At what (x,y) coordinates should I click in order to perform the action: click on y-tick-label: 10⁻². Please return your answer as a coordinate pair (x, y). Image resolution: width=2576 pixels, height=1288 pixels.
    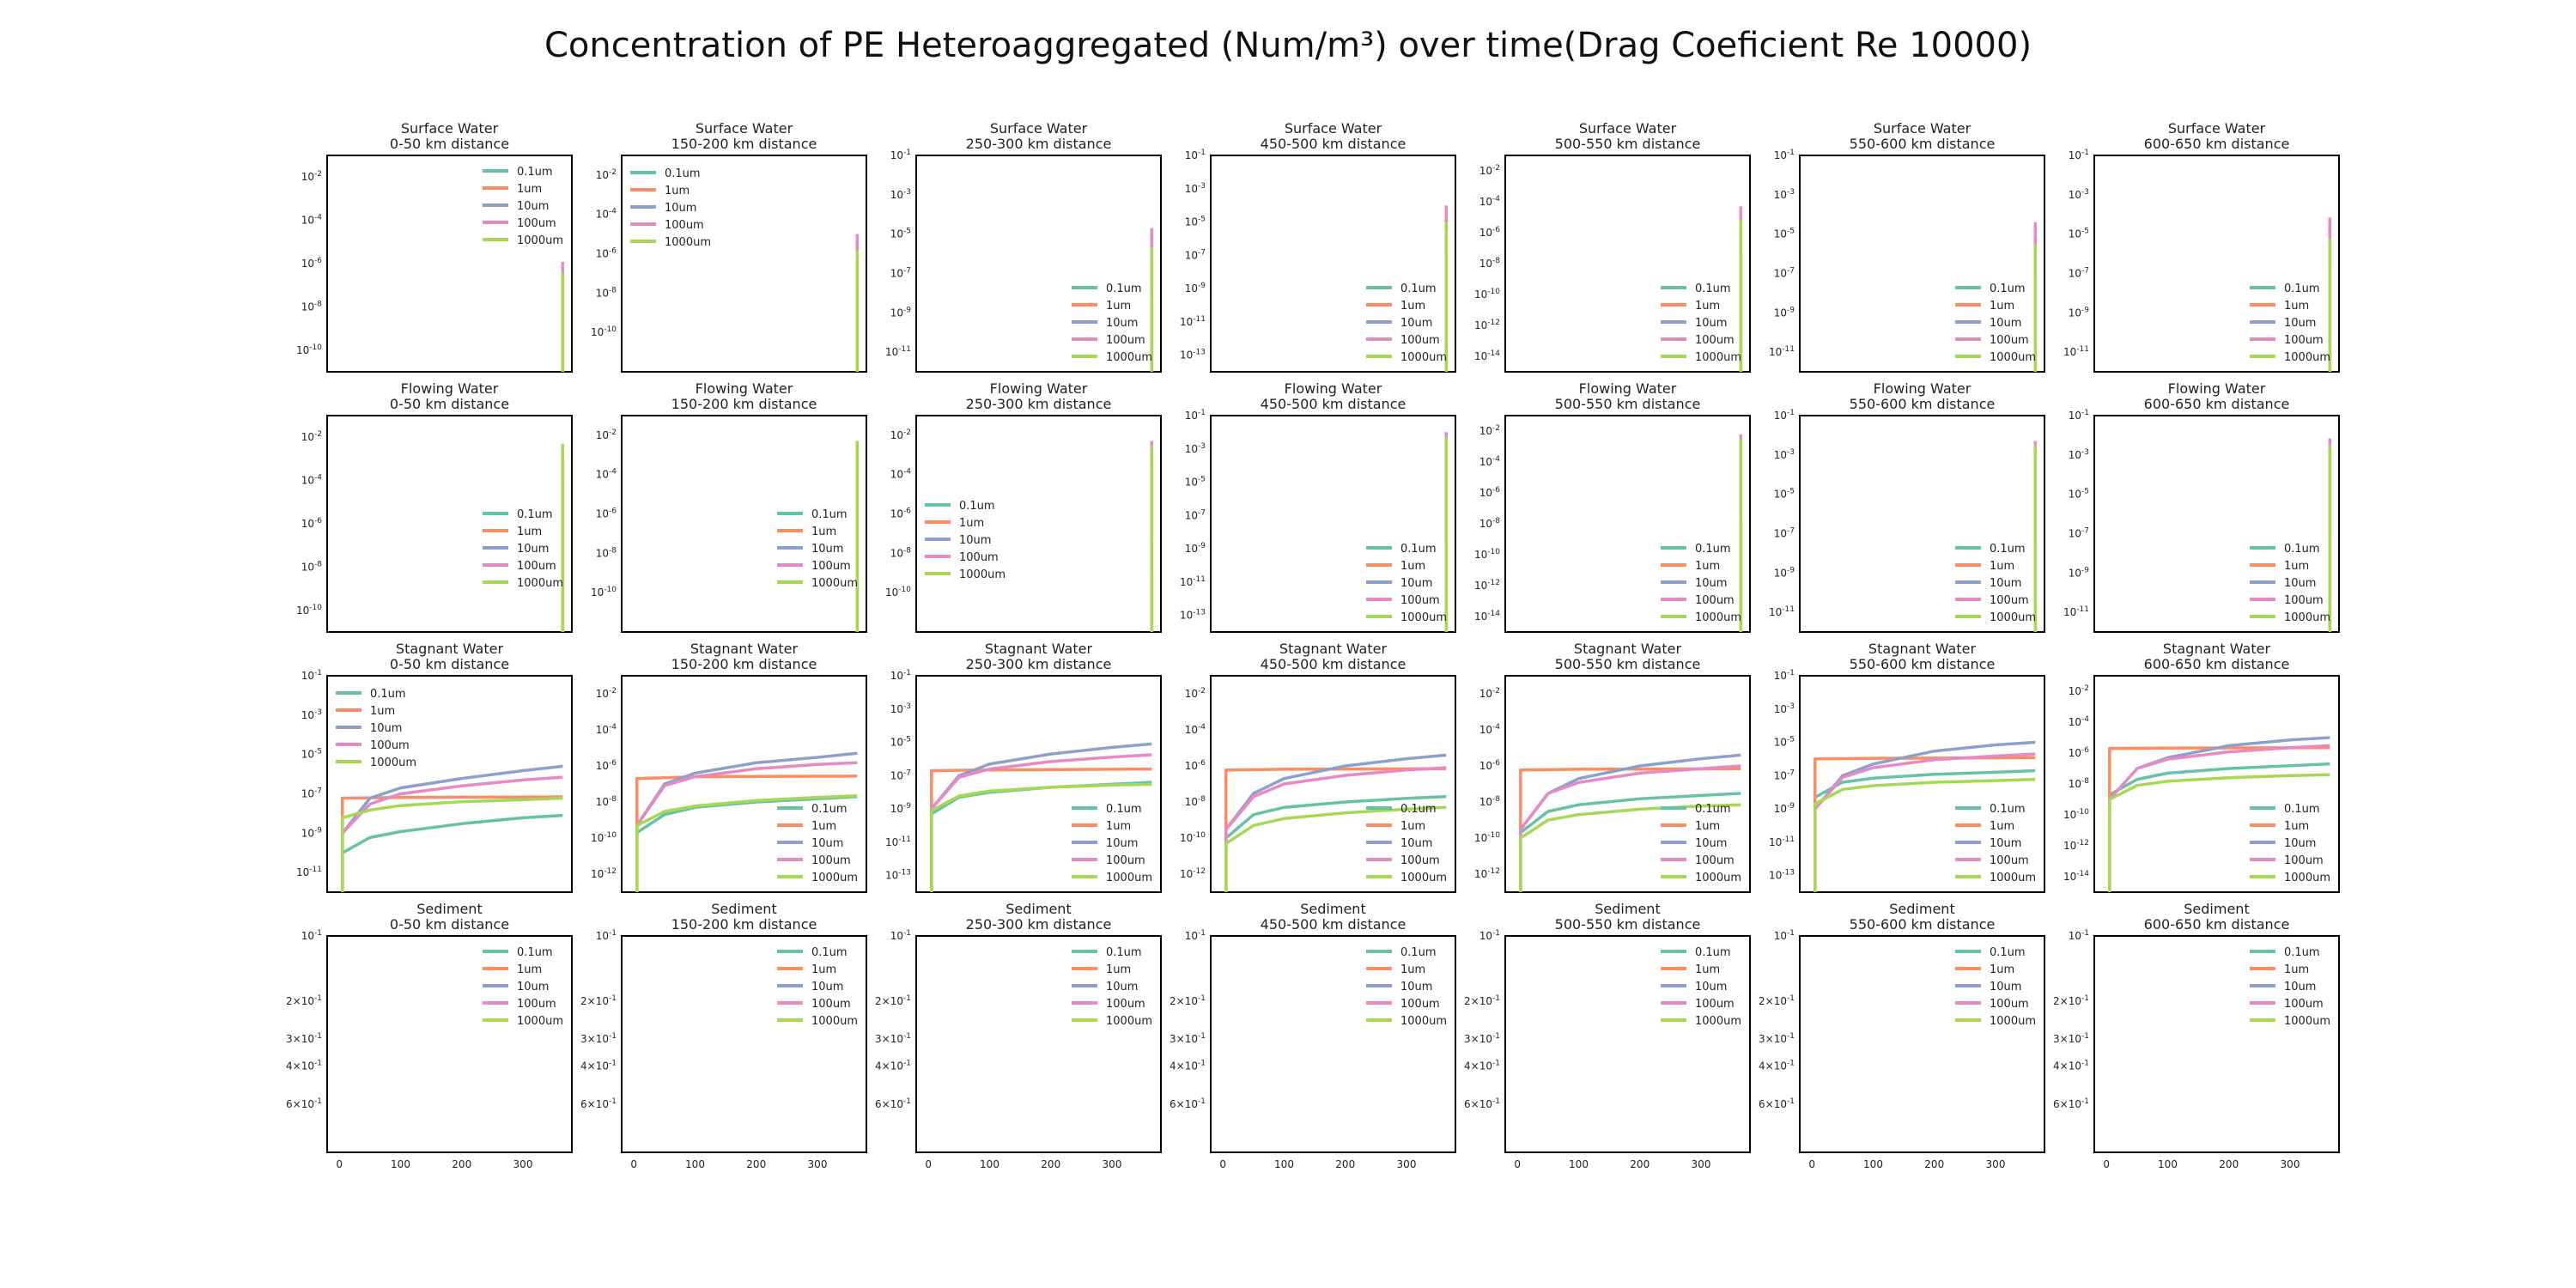
    Looking at the image, I should click on (2079, 691).